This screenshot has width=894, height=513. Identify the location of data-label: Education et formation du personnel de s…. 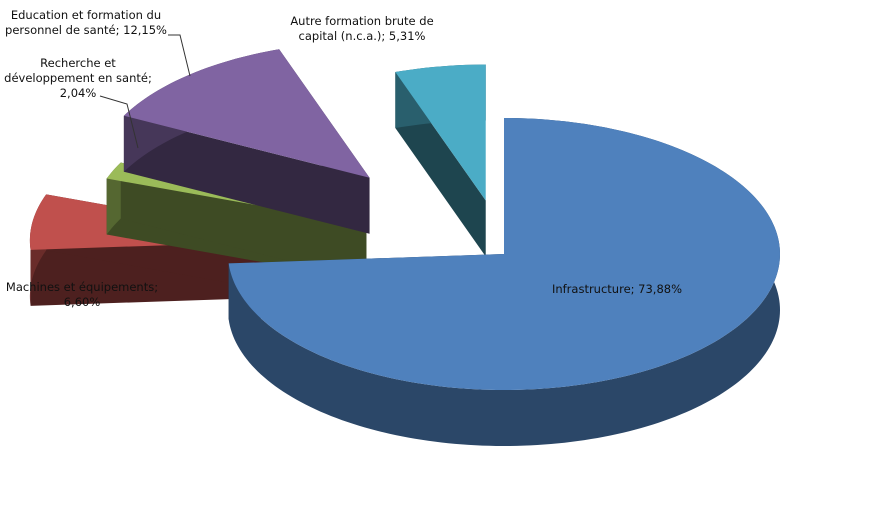
(86, 22).